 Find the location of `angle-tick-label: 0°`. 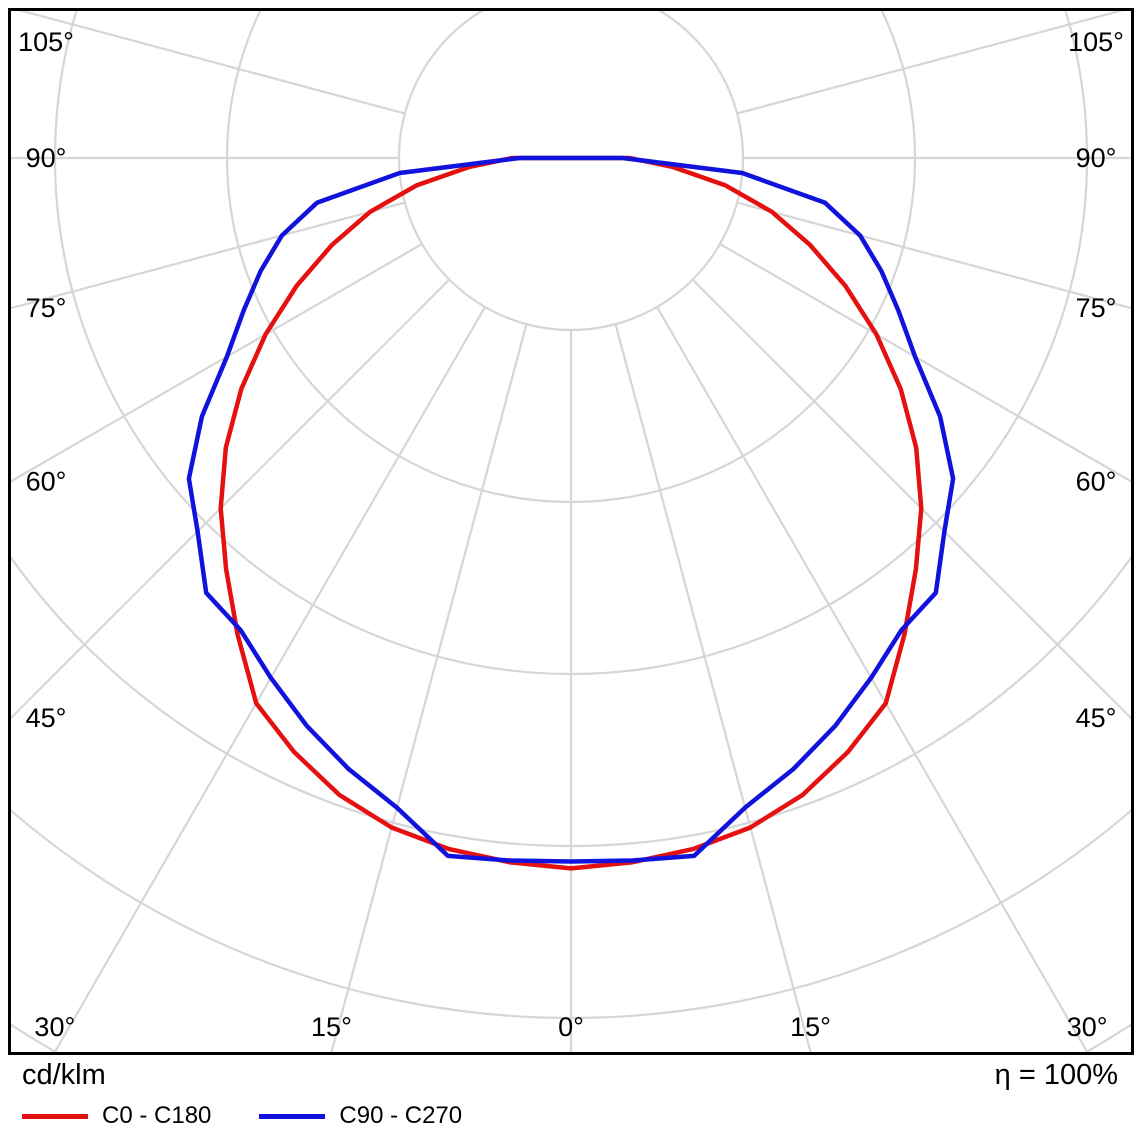

angle-tick-label: 0° is located at coordinates (571, 1027).